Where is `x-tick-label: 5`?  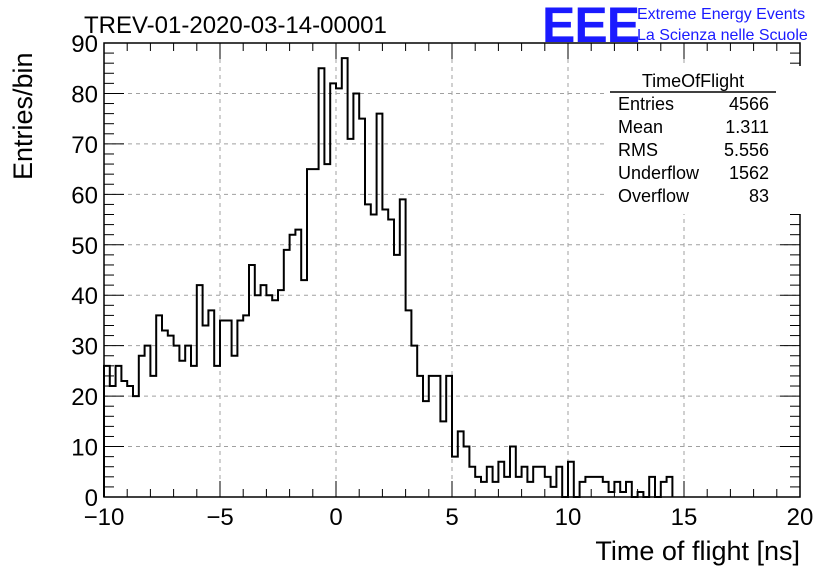 x-tick-label: 5 is located at coordinates (451, 517).